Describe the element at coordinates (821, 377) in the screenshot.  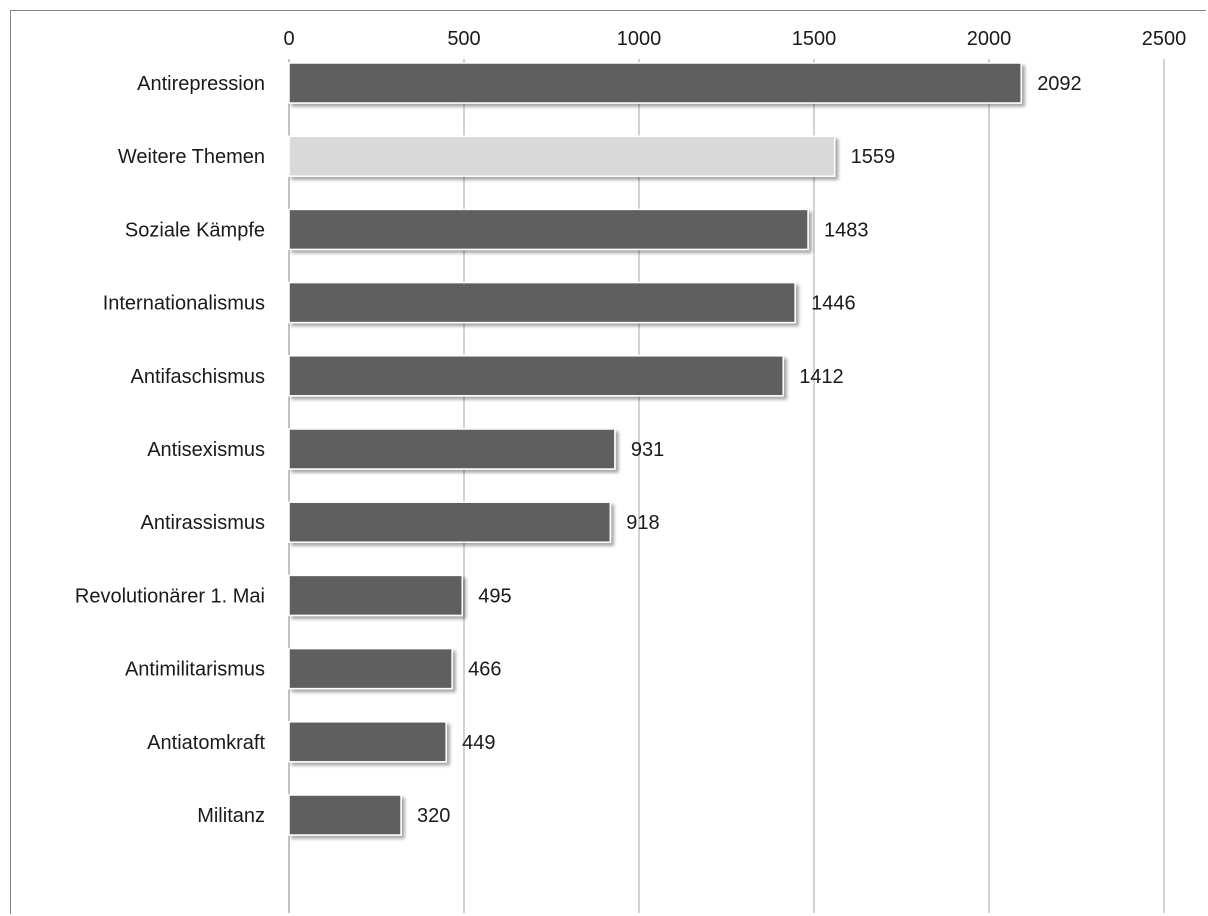
I see `data-label: 1412` at that location.